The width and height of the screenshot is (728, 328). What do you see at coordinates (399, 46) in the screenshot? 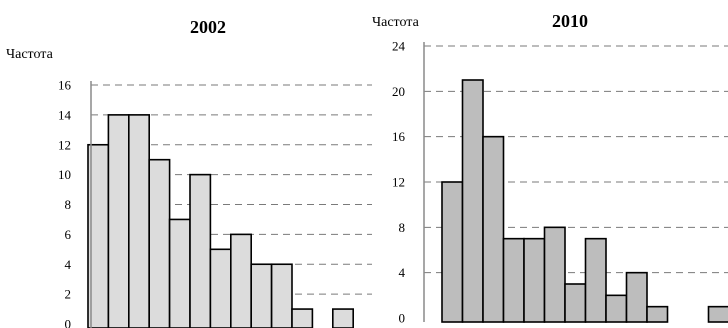
I see `y-tick-label: 24` at bounding box center [399, 46].